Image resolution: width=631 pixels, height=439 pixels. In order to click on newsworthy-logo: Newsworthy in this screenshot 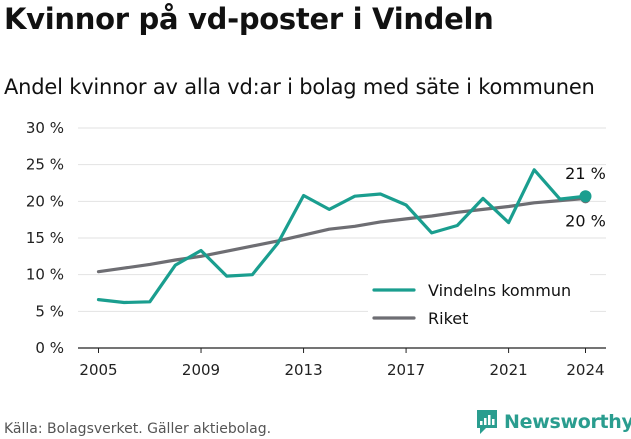, I will do `click(553, 422)`.